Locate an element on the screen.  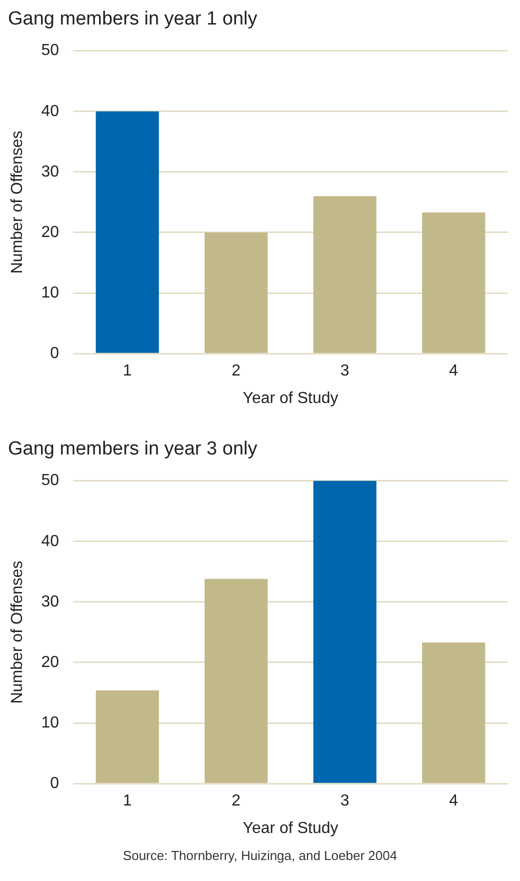
chart-title: Gang members in year 1 only is located at coordinates (133, 19).